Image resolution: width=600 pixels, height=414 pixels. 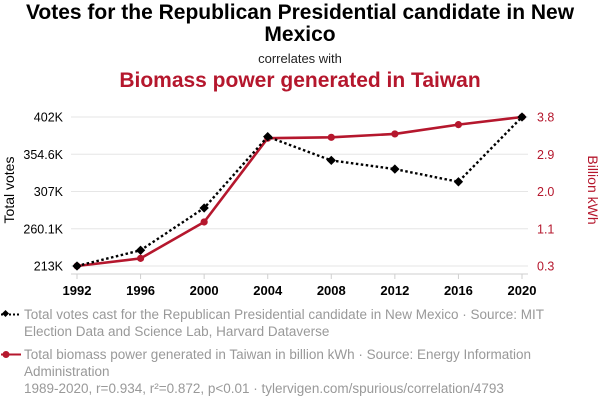 What do you see at coordinates (592, 189) in the screenshot?
I see `right-axis-label: Billion kWh` at bounding box center [592, 189].